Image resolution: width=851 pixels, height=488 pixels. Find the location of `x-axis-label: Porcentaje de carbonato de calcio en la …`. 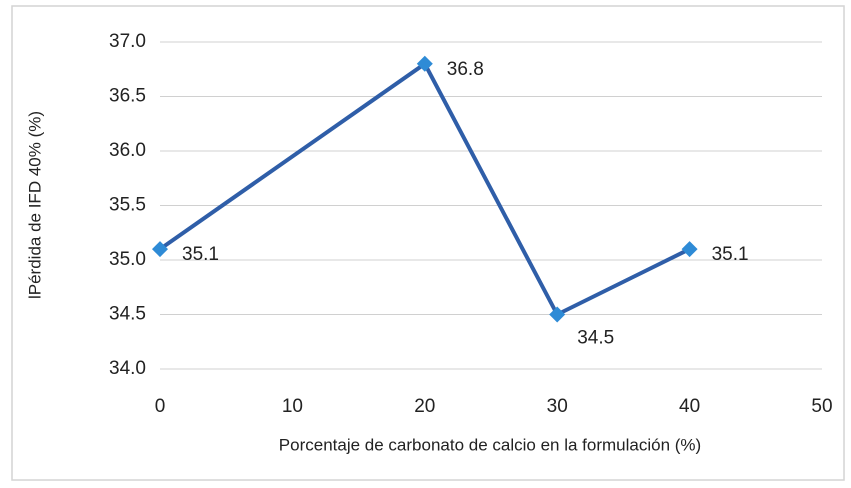

x-axis-label: Porcentaje de carbonato de calcio en la … is located at coordinates (490, 444).